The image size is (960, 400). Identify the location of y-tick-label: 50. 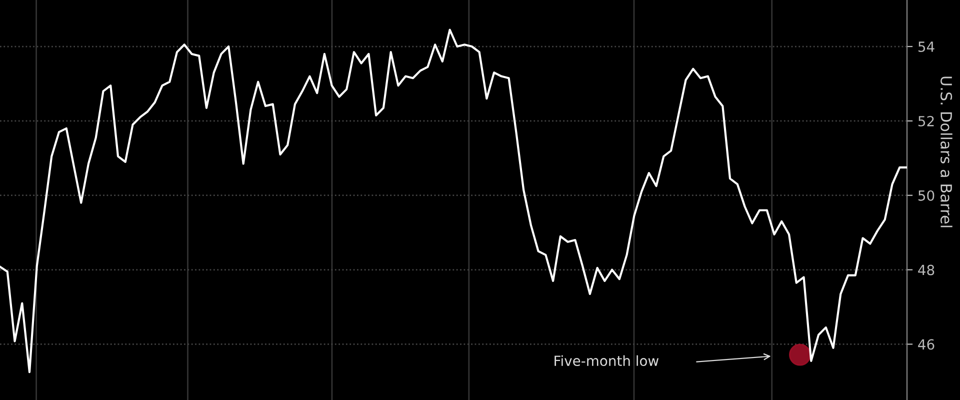
(926, 195).